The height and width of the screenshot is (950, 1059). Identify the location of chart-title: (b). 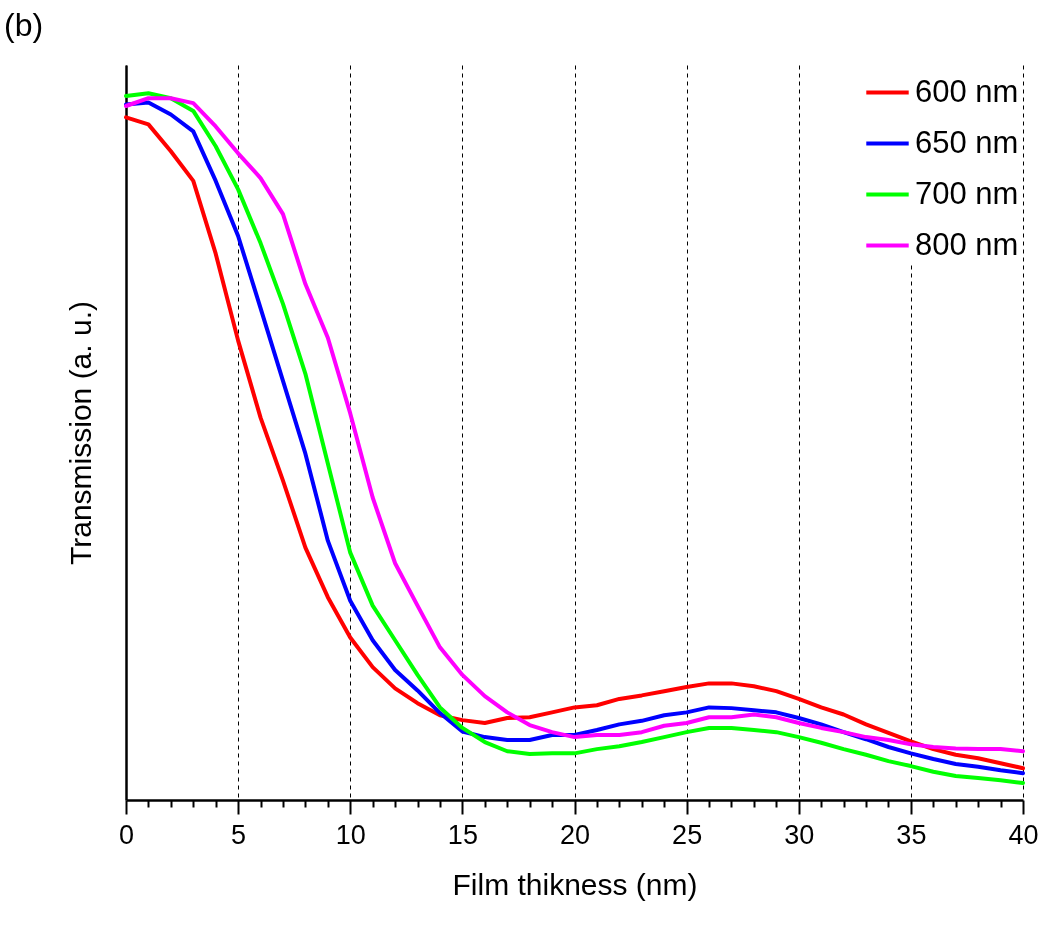
(24, 25).